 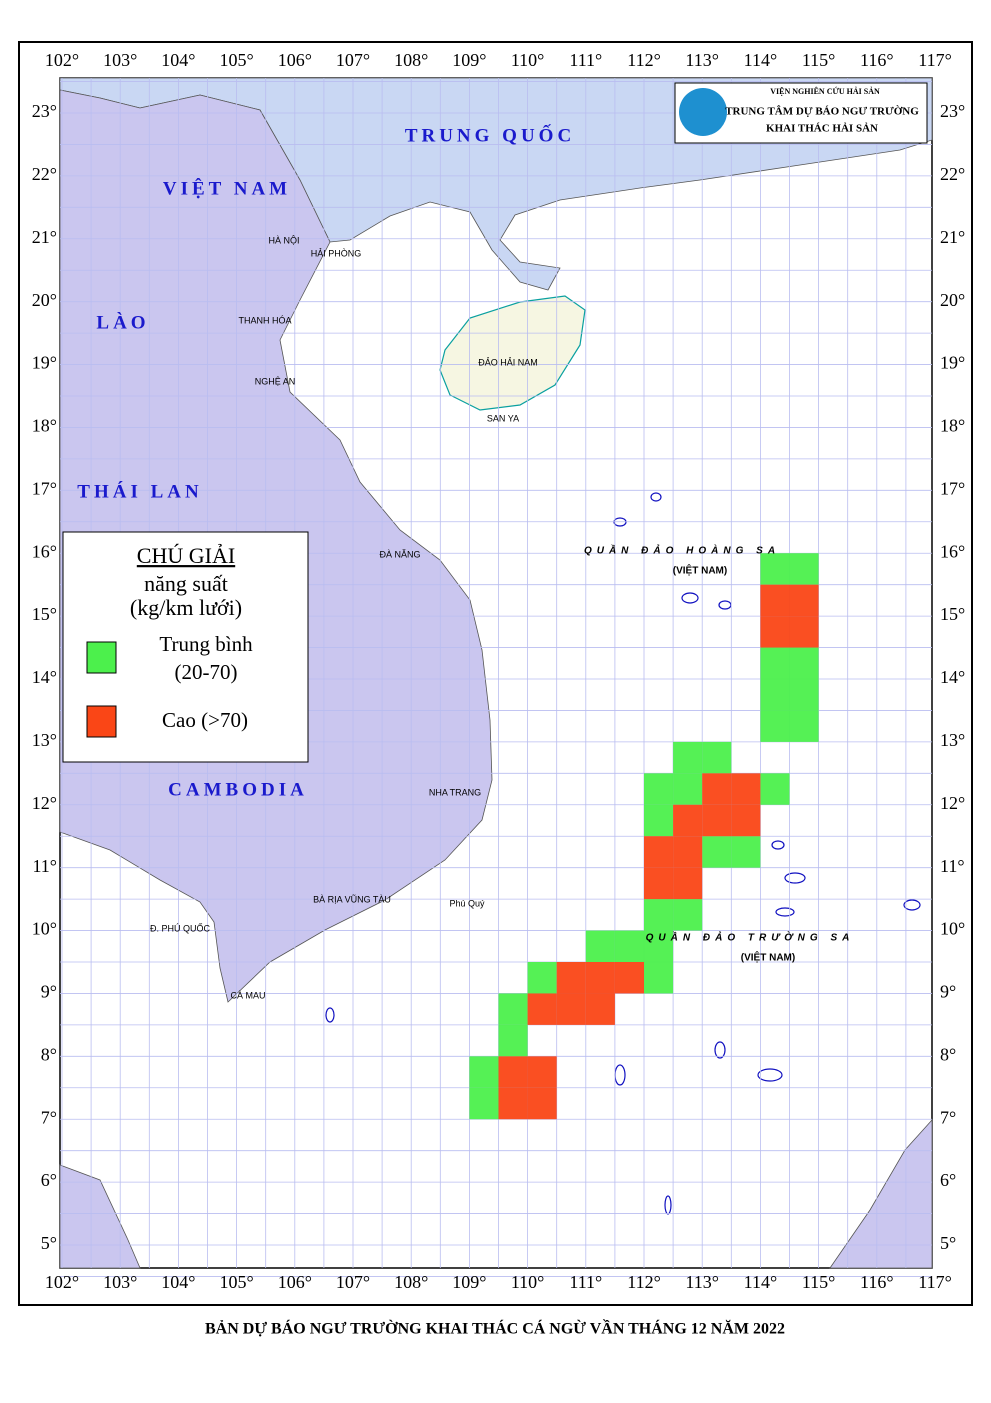 What do you see at coordinates (139, 491) in the screenshot?
I see `place-label: THÁI LAN` at bounding box center [139, 491].